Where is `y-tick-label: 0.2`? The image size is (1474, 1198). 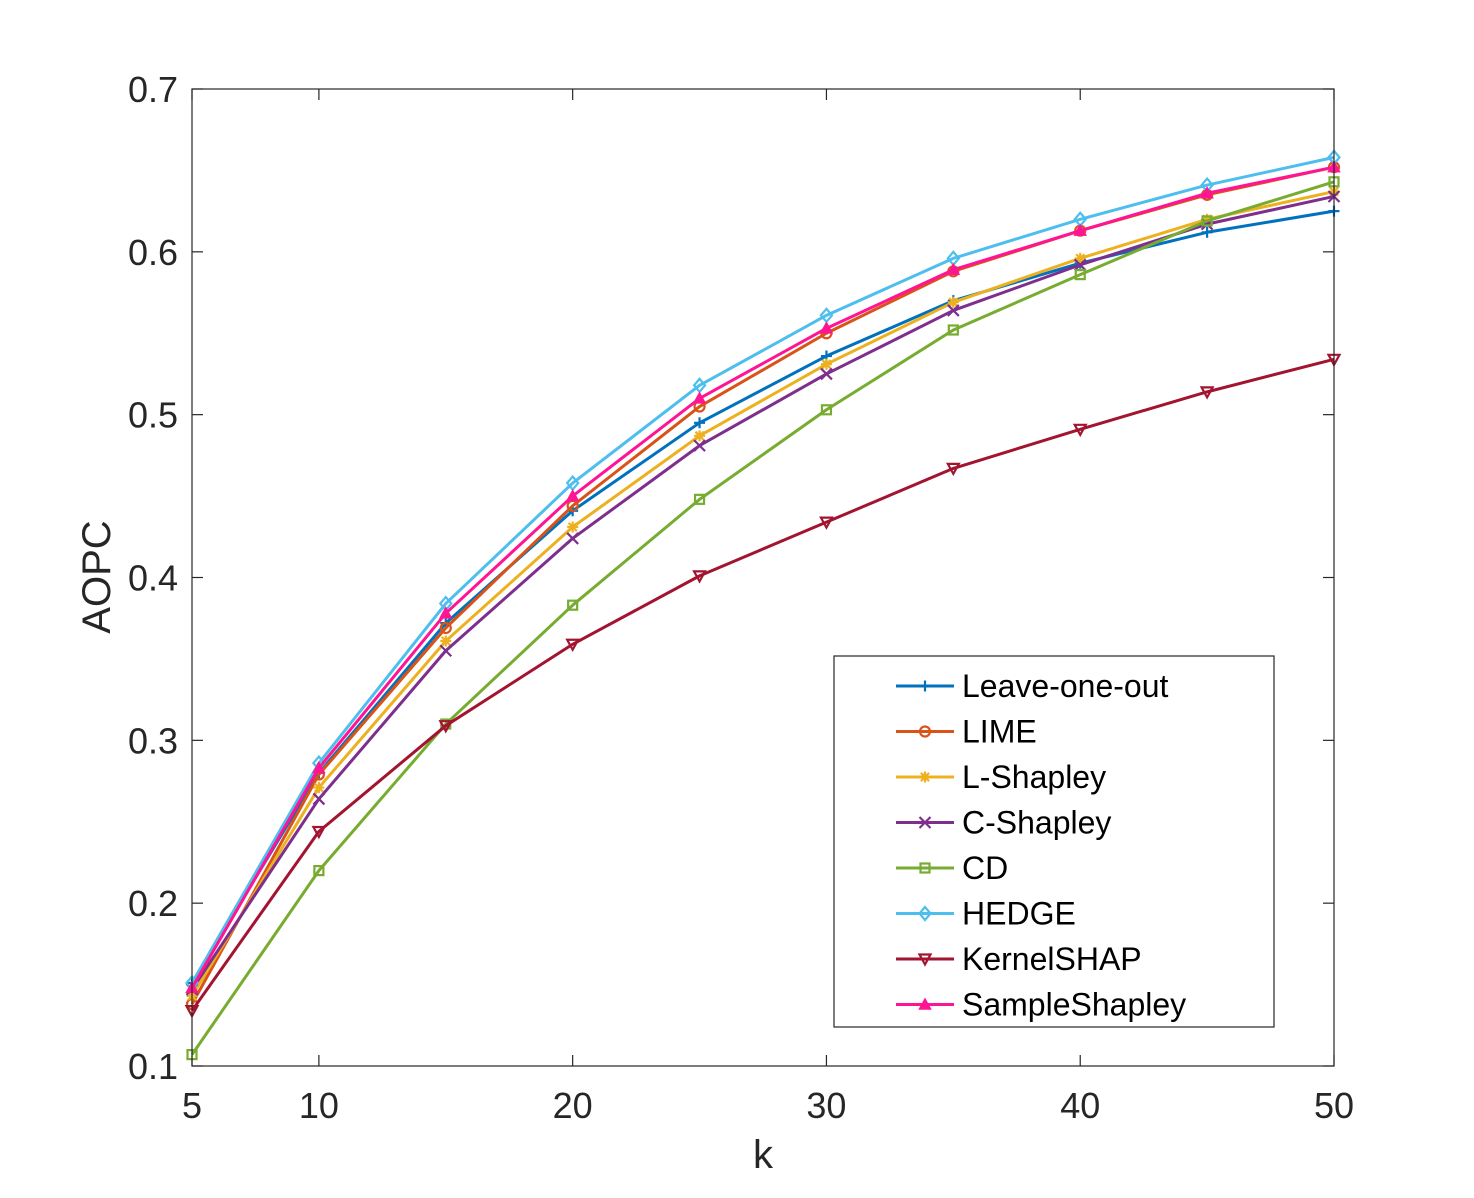 y-tick-label: 0.2 is located at coordinates (153, 903).